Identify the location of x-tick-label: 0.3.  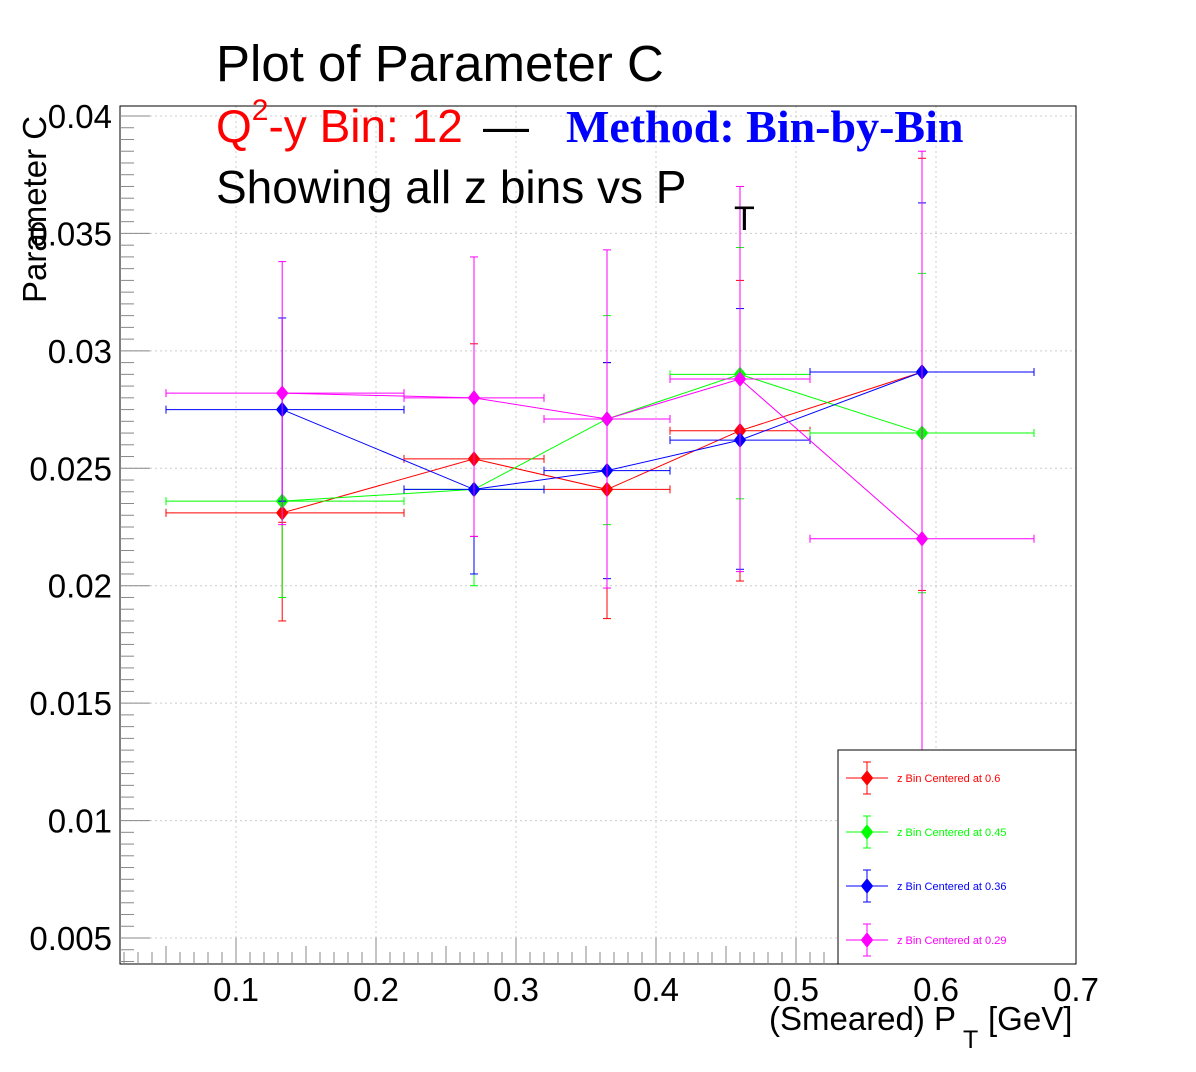
(516, 989).